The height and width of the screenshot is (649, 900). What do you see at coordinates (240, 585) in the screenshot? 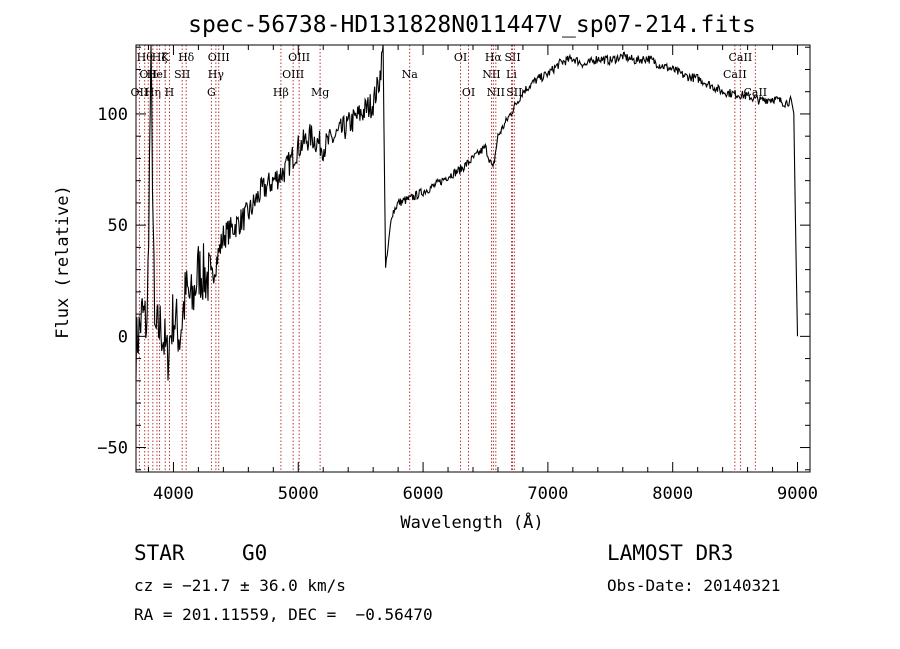
I see `redshift-velocity: cz = −21.7 ± 36.0 km/s` at bounding box center [240, 585].